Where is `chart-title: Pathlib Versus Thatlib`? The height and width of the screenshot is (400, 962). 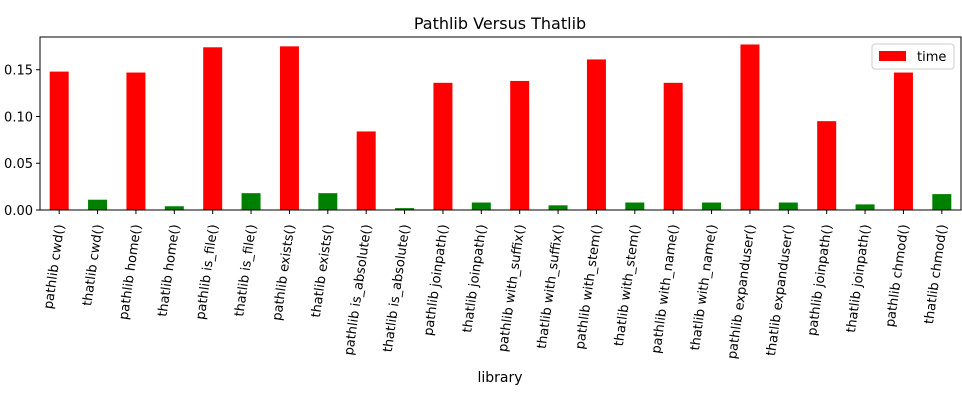
chart-title: Pathlib Versus Thatlib is located at coordinates (500, 23).